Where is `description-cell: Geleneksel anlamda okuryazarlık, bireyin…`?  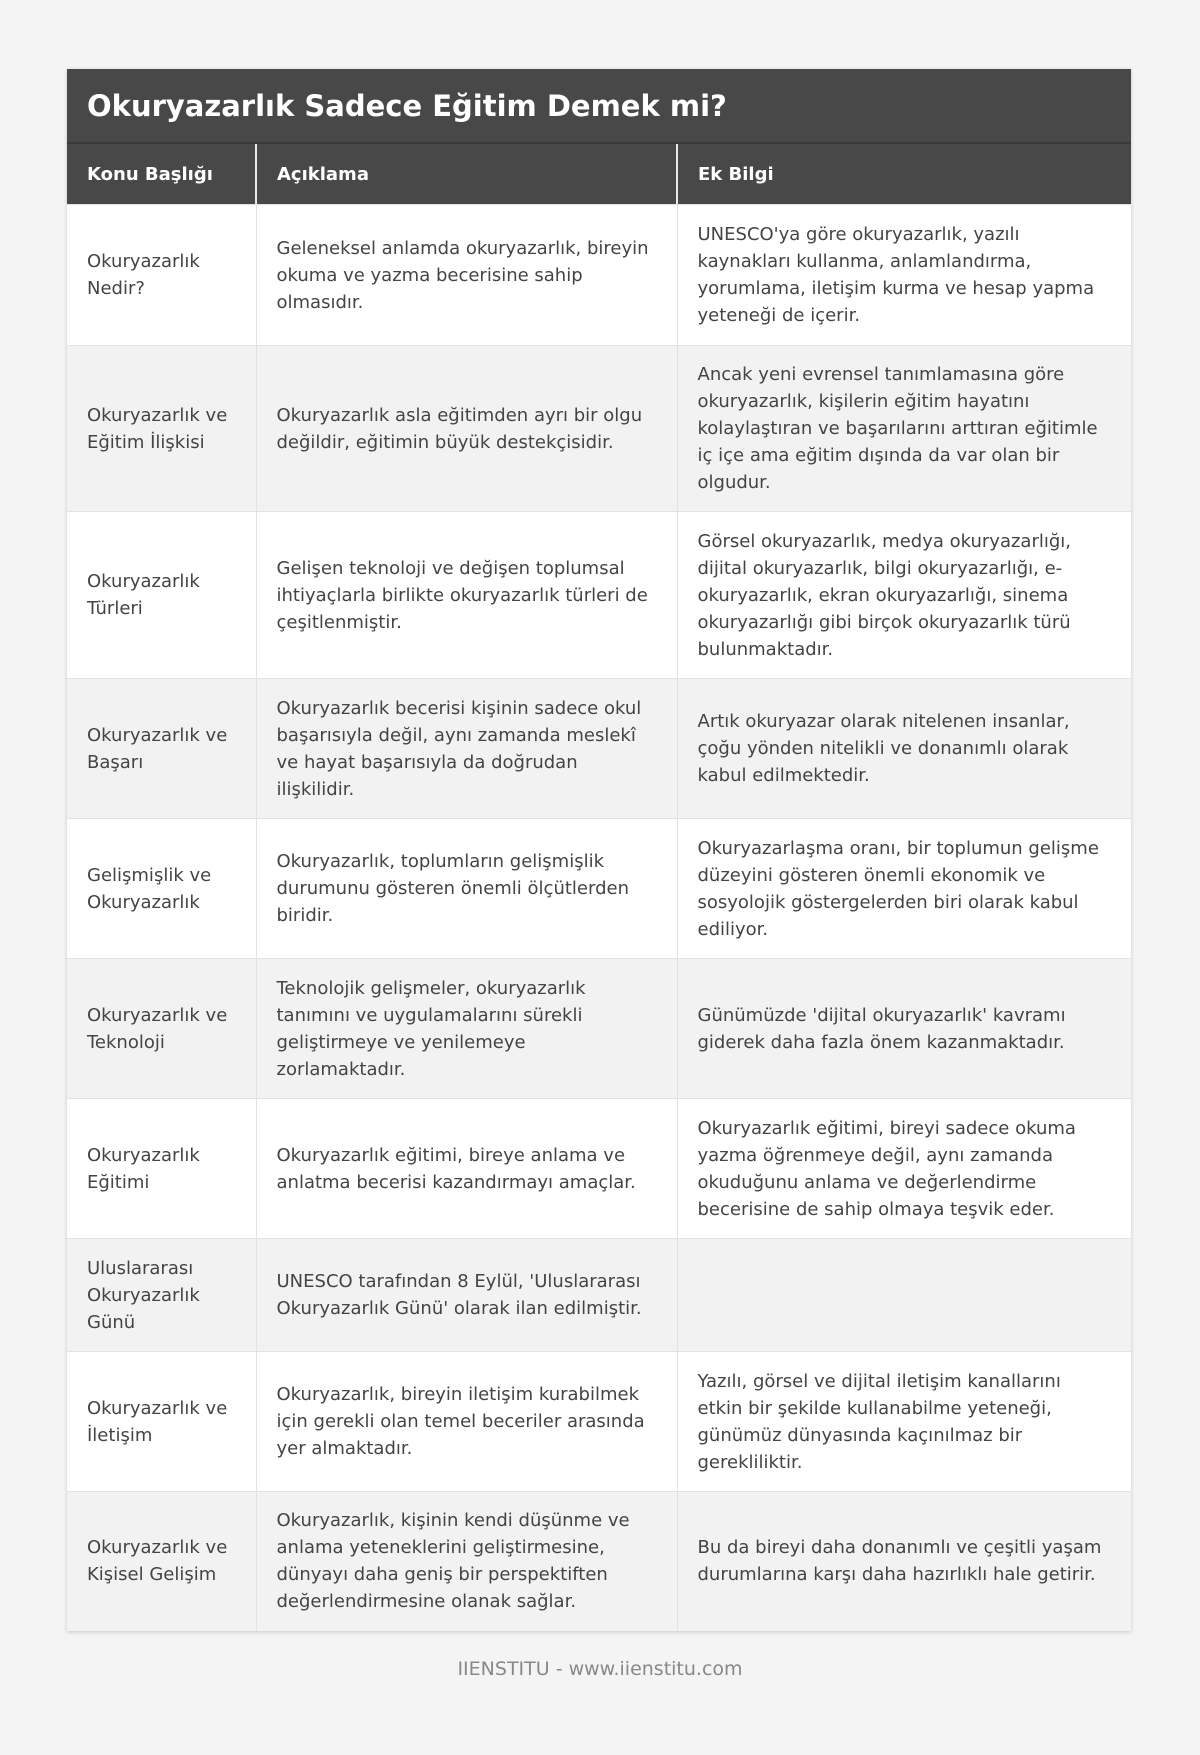 description-cell: Geleneksel anlamda okuryazarlık, bireyin… is located at coordinates (467, 275).